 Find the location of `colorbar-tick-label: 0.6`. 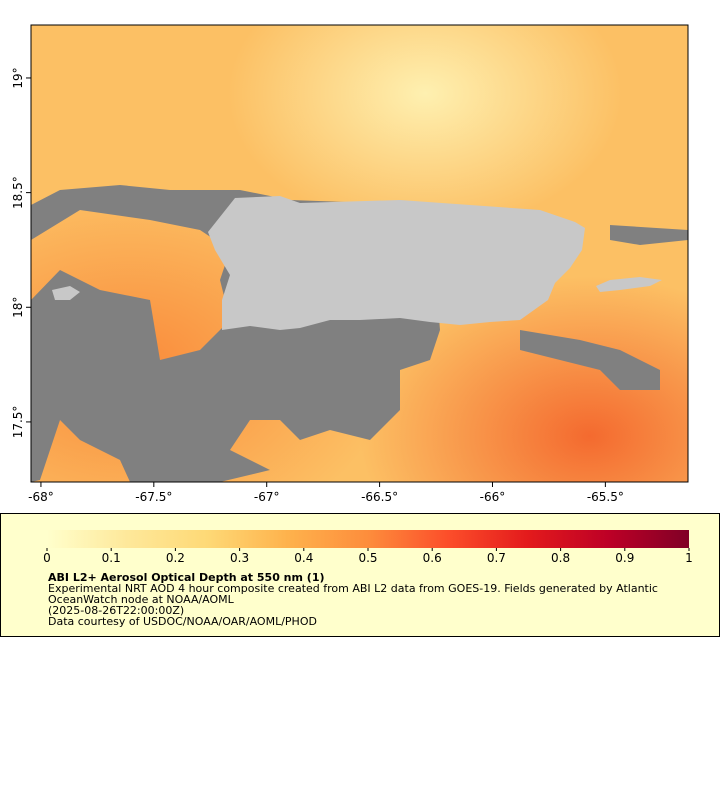

colorbar-tick-label: 0.6 is located at coordinates (432, 558).